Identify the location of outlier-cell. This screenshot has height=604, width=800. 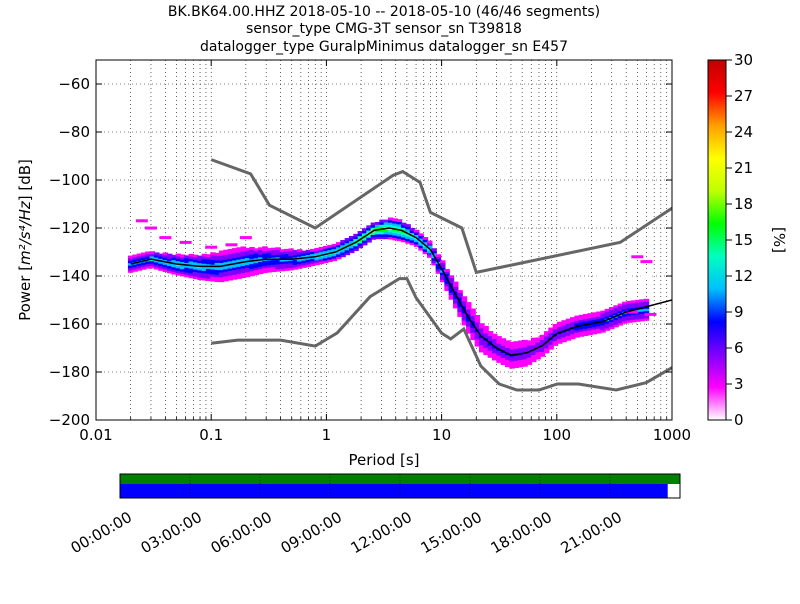
(545, 281).